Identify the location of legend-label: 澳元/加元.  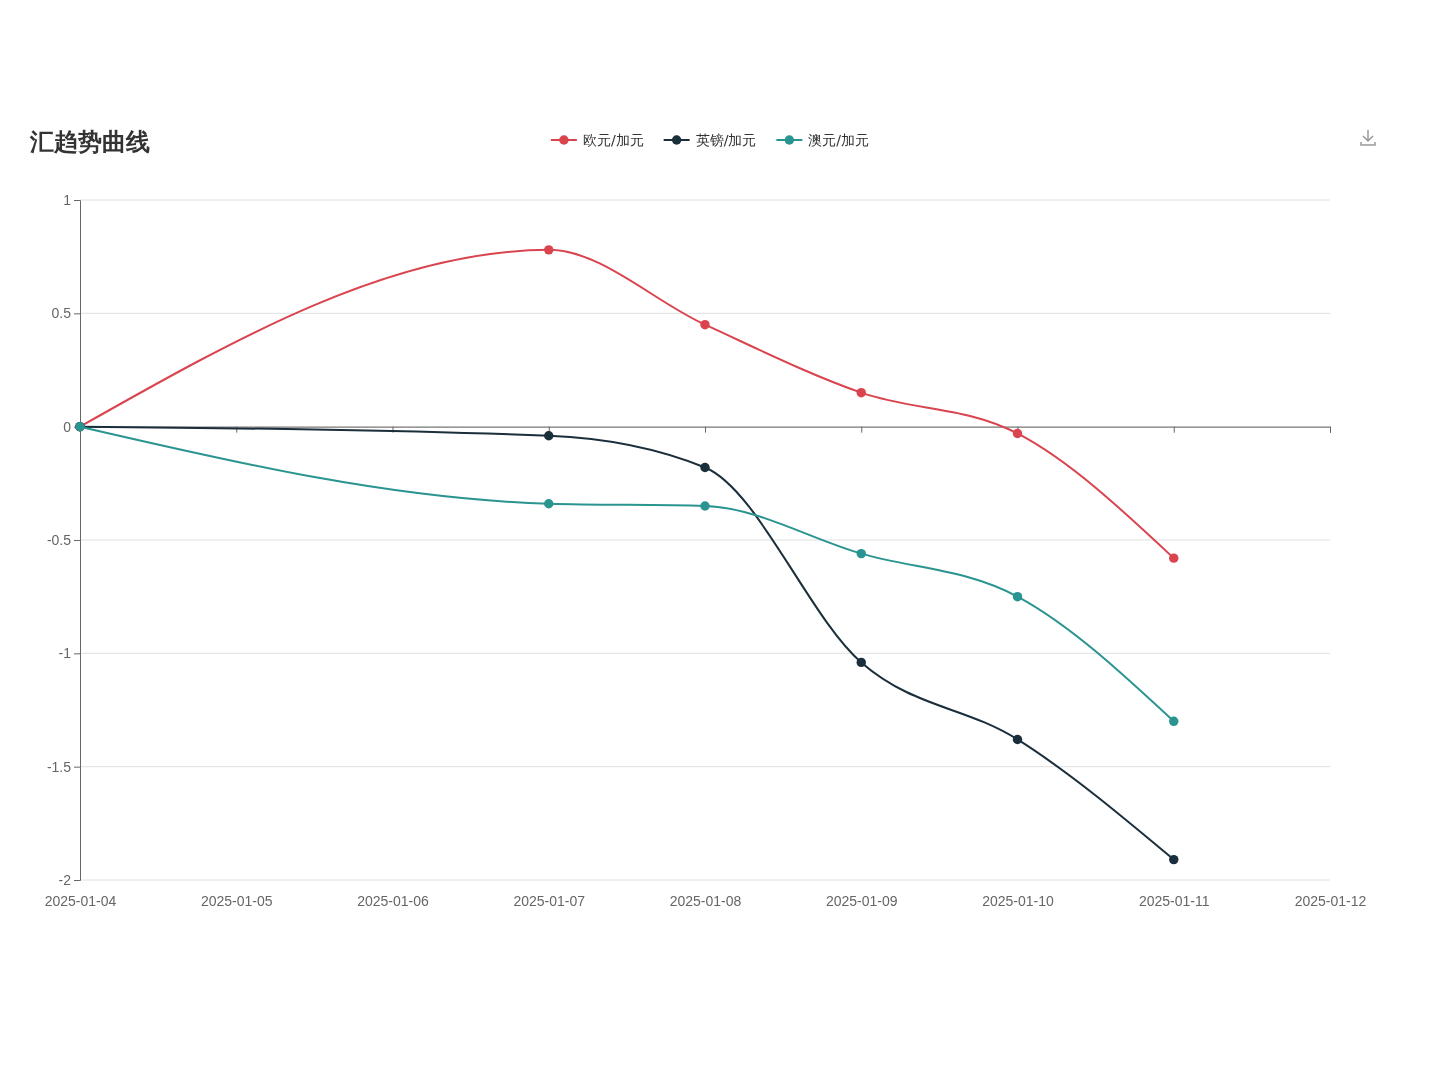
(839, 140).